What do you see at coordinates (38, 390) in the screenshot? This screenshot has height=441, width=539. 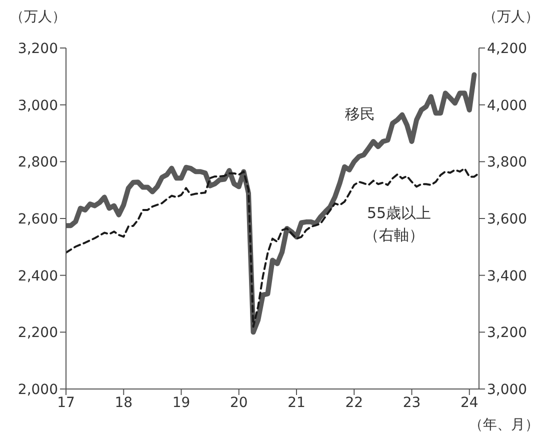 I see `y-tick-label: 2,000` at bounding box center [38, 390].